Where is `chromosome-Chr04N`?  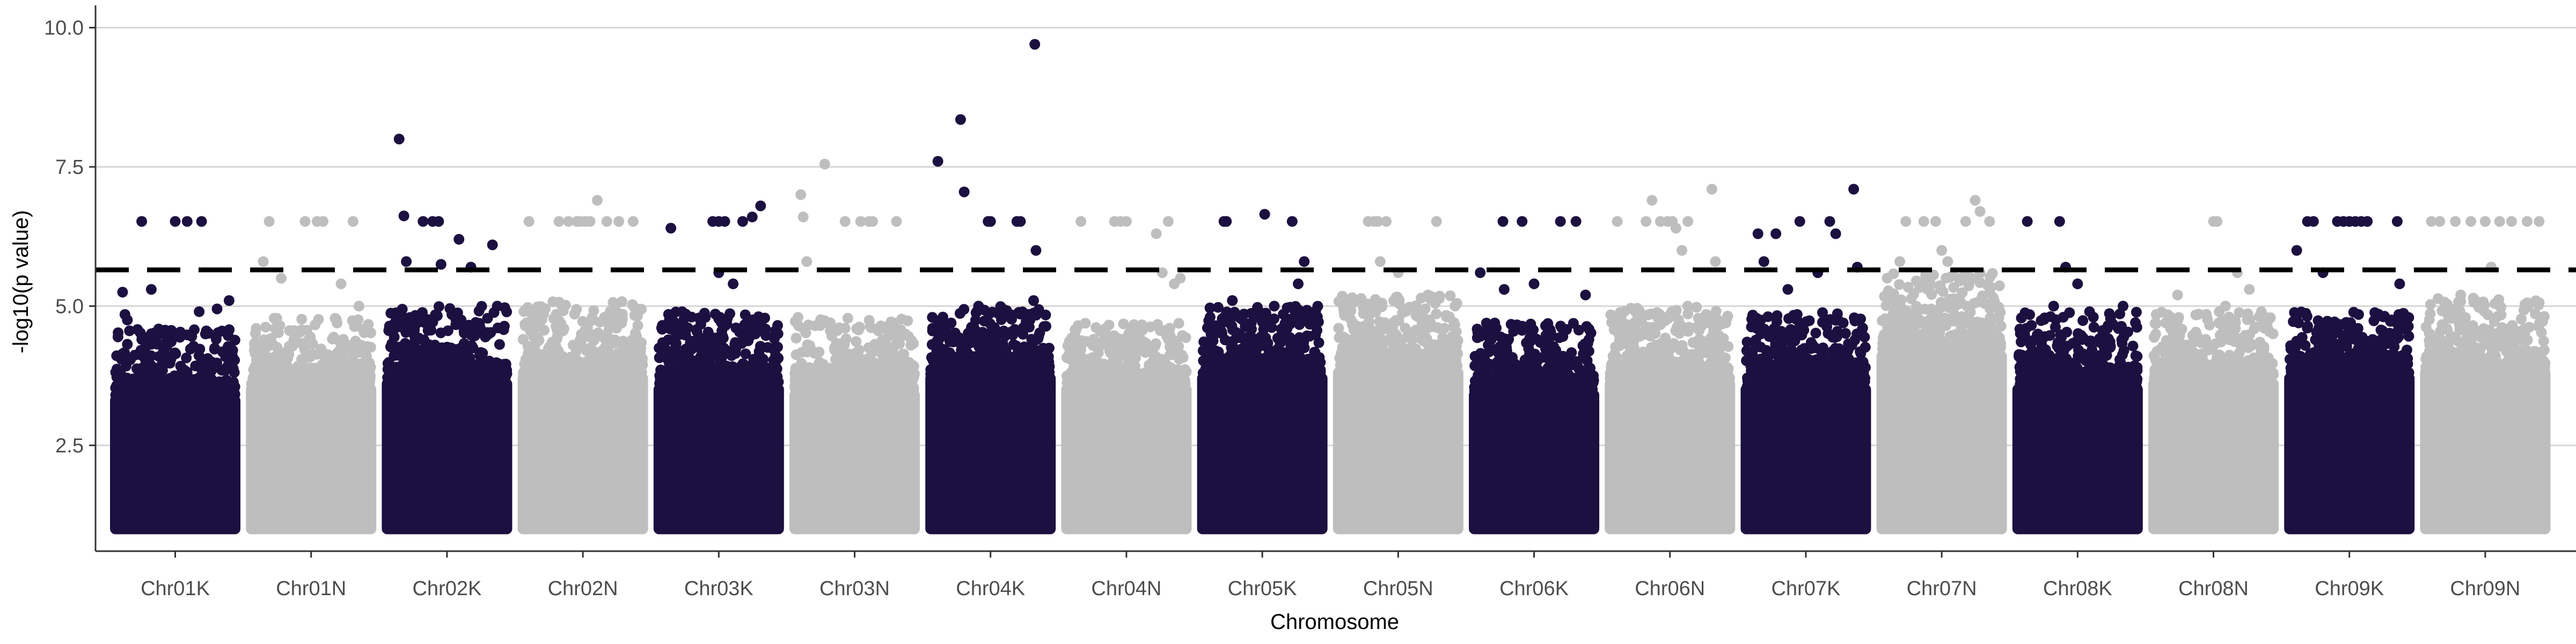 chromosome-Chr04N is located at coordinates (1126, 375).